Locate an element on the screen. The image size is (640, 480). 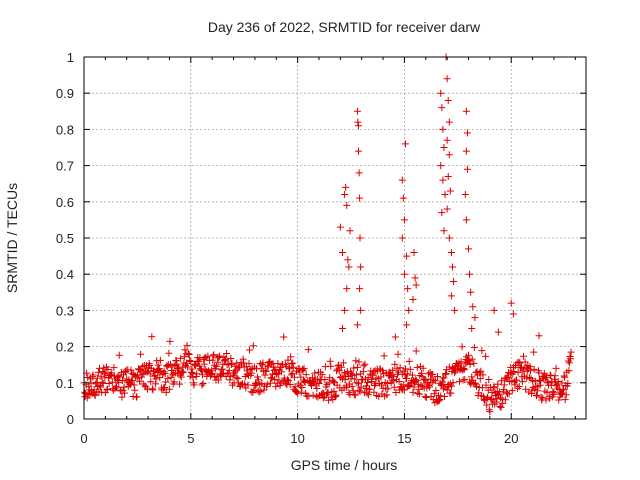
y-tick-label: 0.4 is located at coordinates (65, 274).